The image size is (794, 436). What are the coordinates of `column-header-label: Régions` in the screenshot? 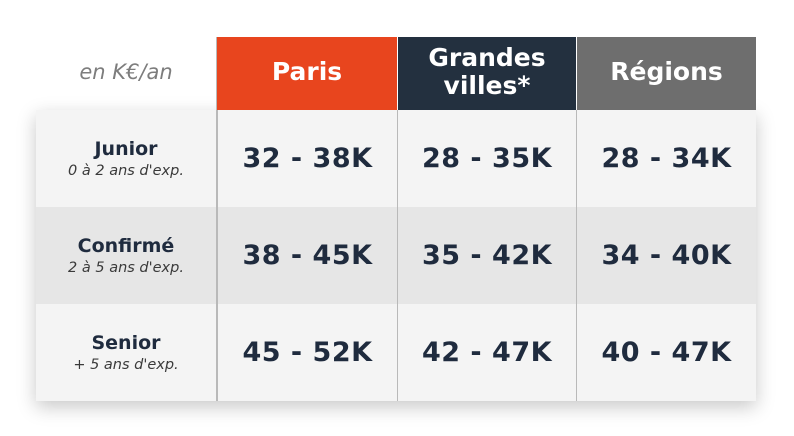 It's located at (666, 71).